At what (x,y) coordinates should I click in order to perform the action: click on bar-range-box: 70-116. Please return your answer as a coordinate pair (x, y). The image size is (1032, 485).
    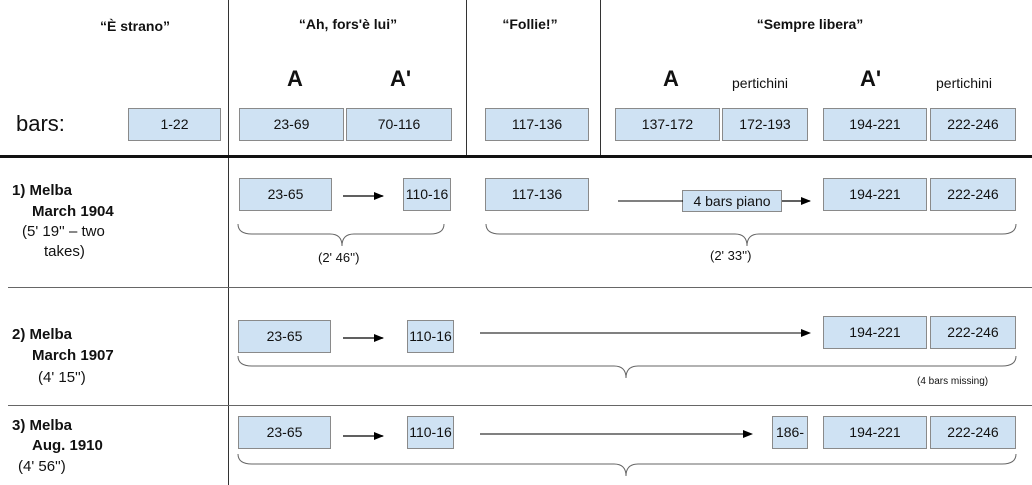
    Looking at the image, I should click on (399, 124).